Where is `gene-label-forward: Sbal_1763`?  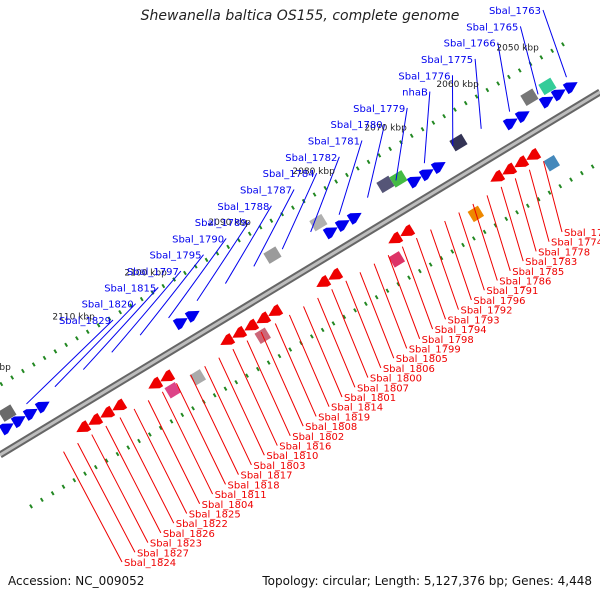 gene-label-forward: Sbal_1763 is located at coordinates (515, 11).